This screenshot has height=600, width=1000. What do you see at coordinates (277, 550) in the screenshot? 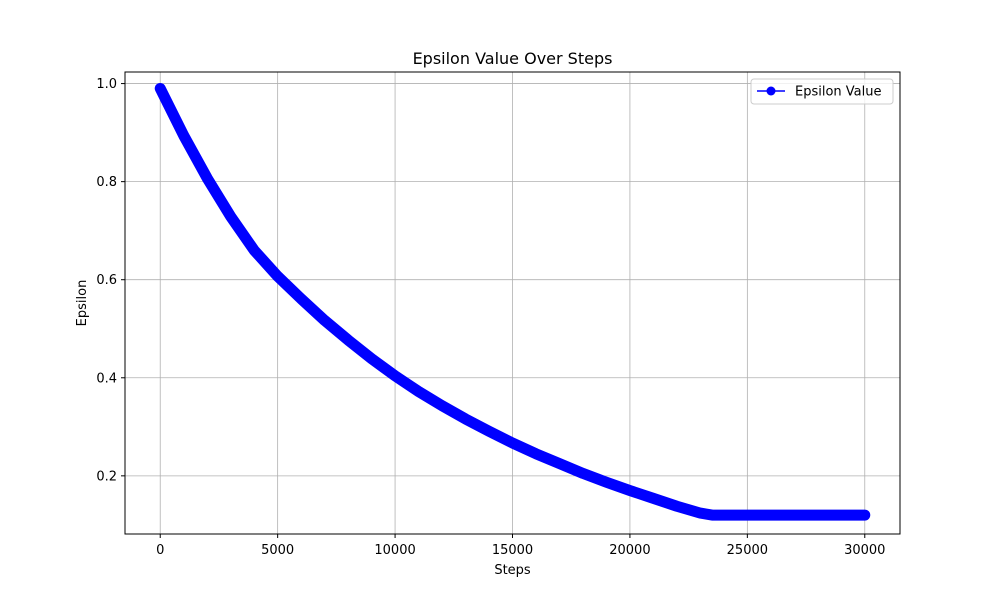
I see `x-tick-label: 5000` at bounding box center [277, 550].